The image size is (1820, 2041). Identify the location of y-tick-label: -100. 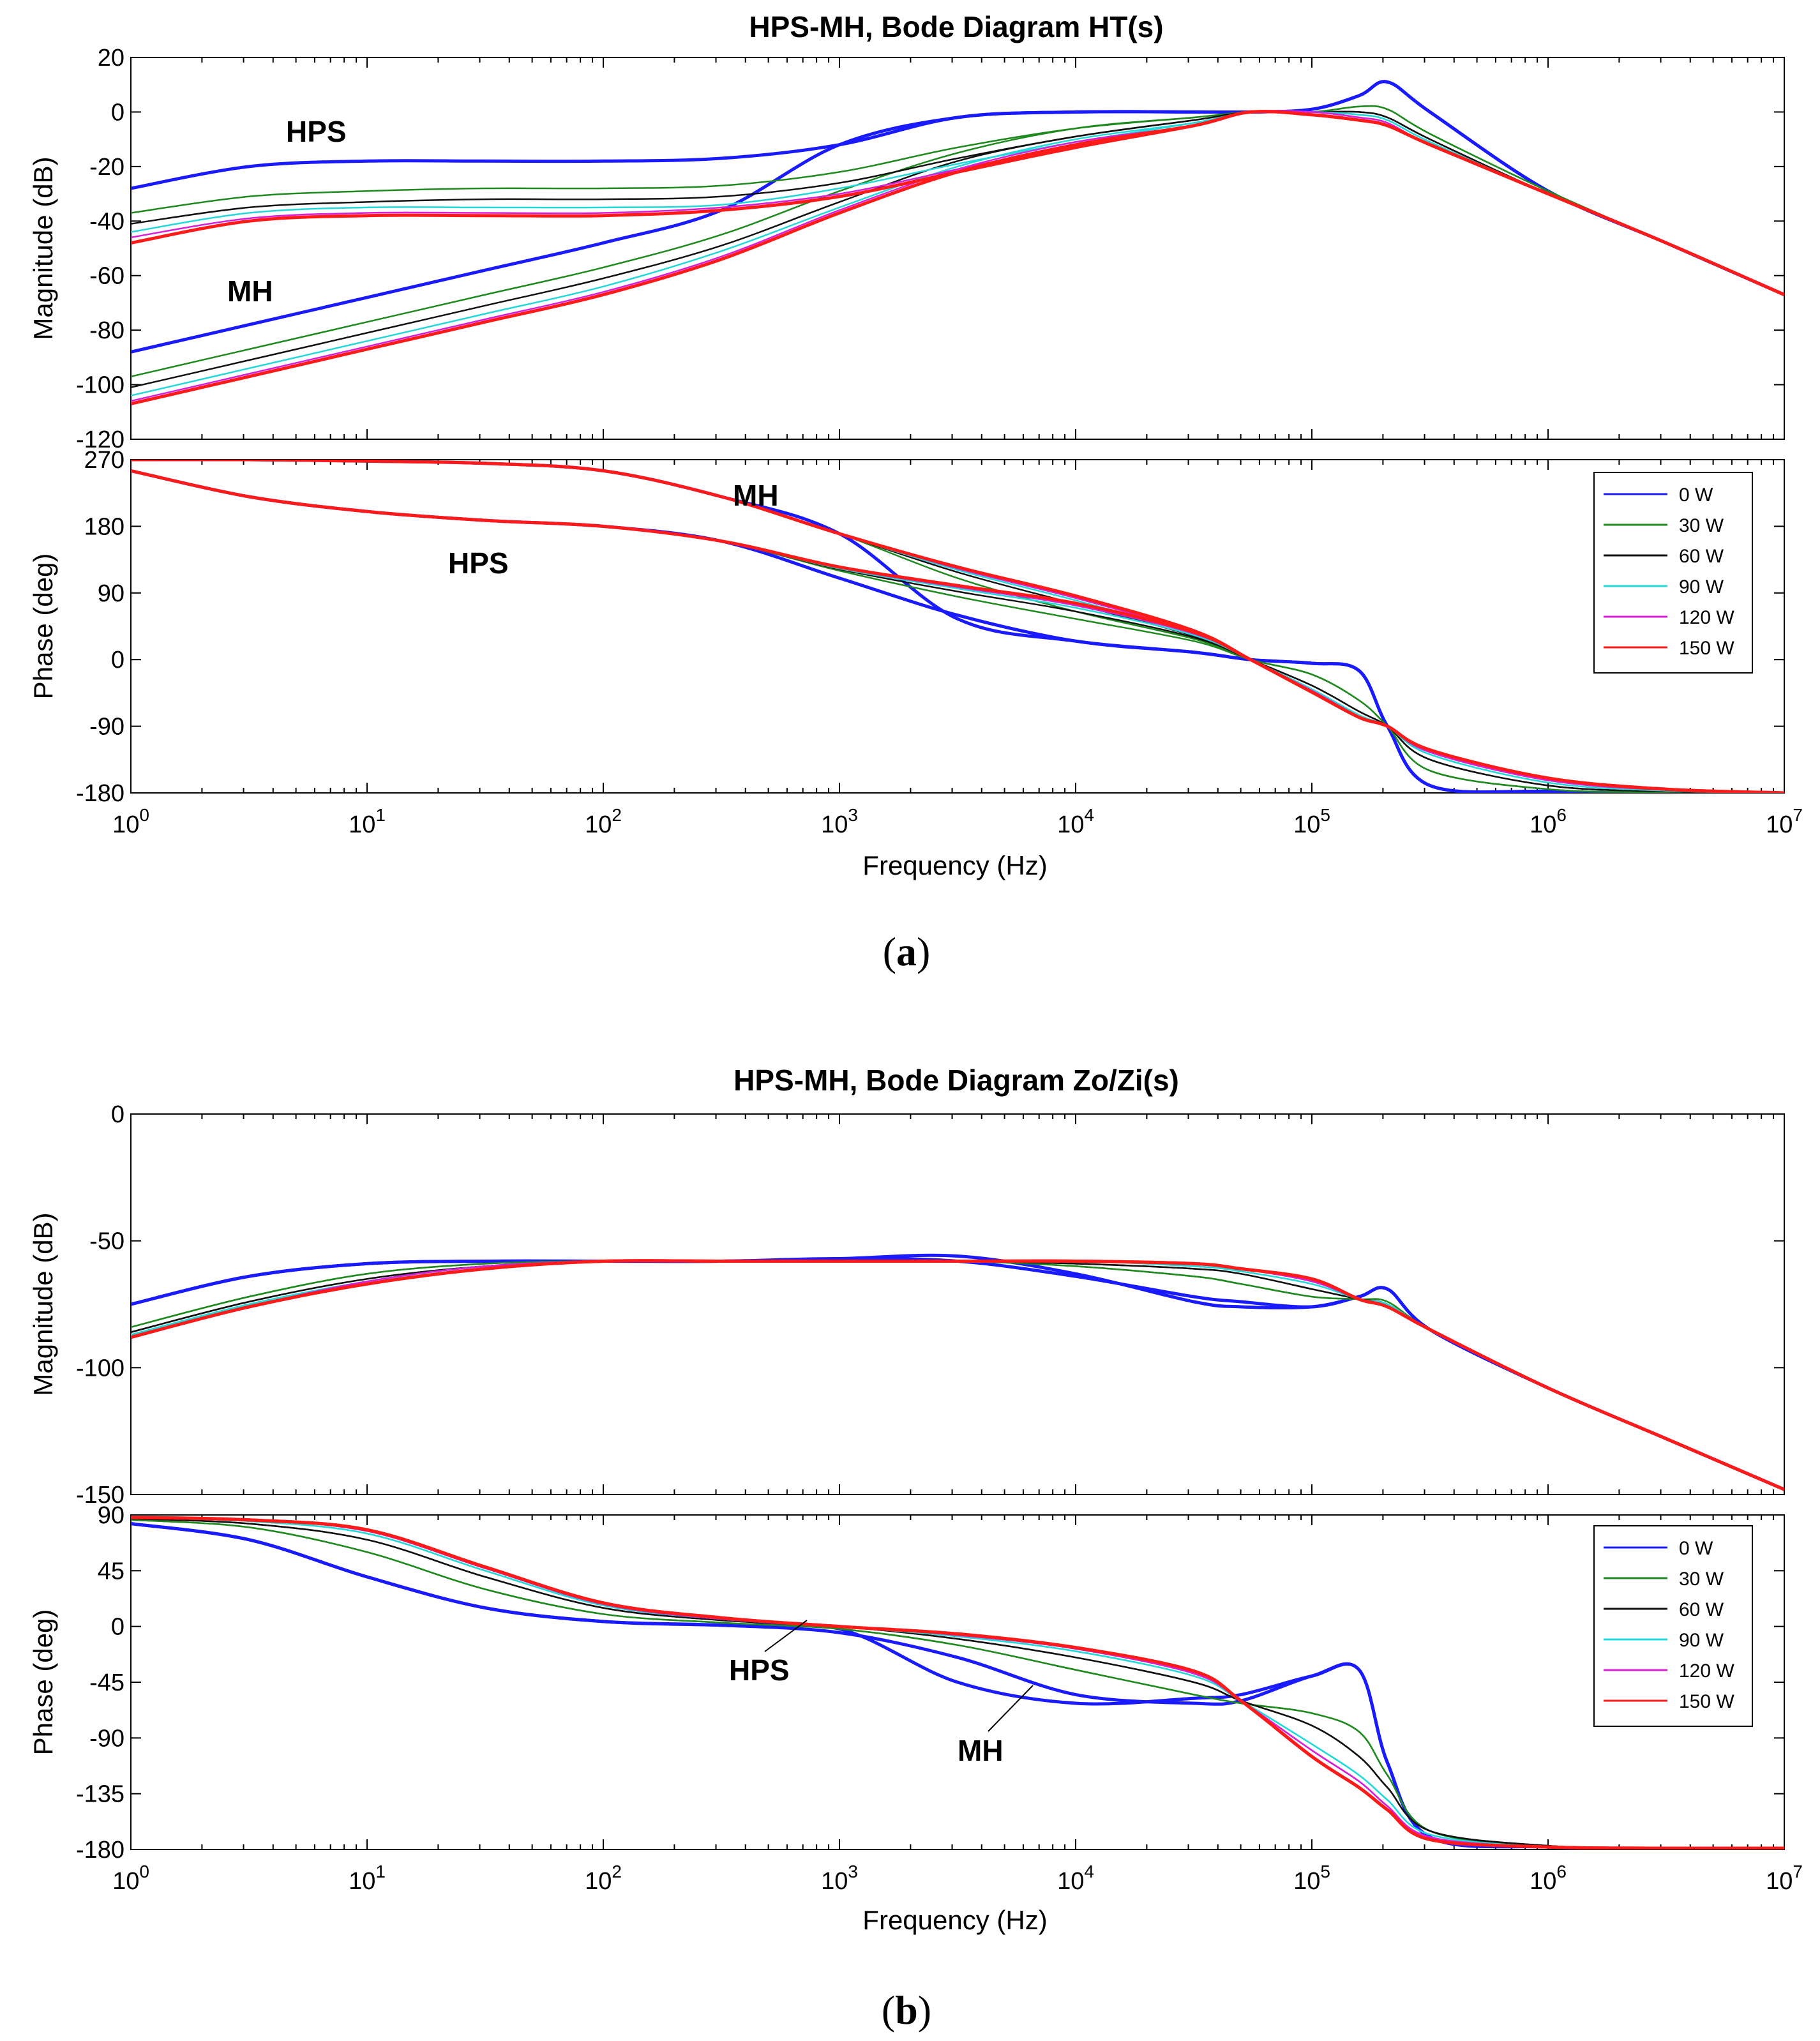
(100, 1368).